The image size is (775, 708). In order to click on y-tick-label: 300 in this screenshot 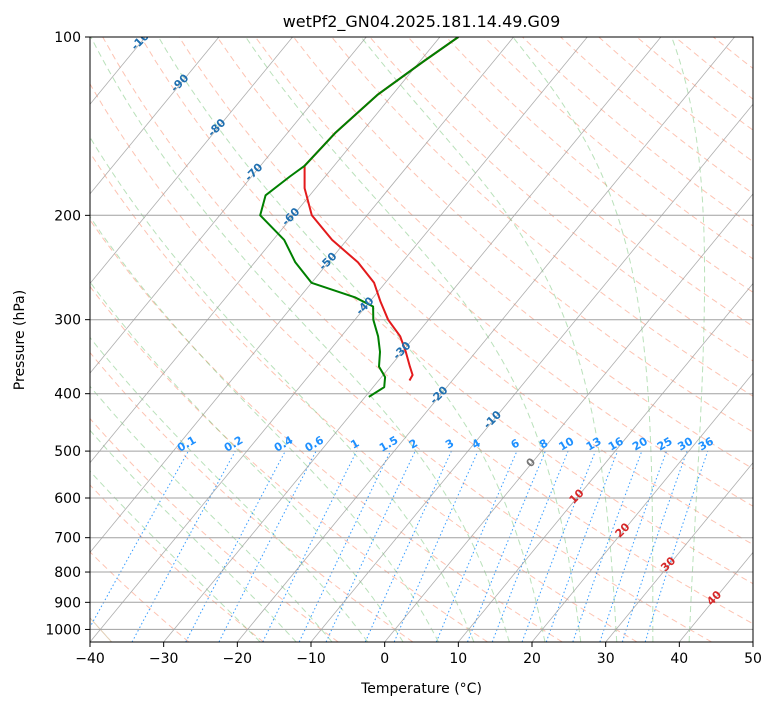, I will do `click(67, 321)`.